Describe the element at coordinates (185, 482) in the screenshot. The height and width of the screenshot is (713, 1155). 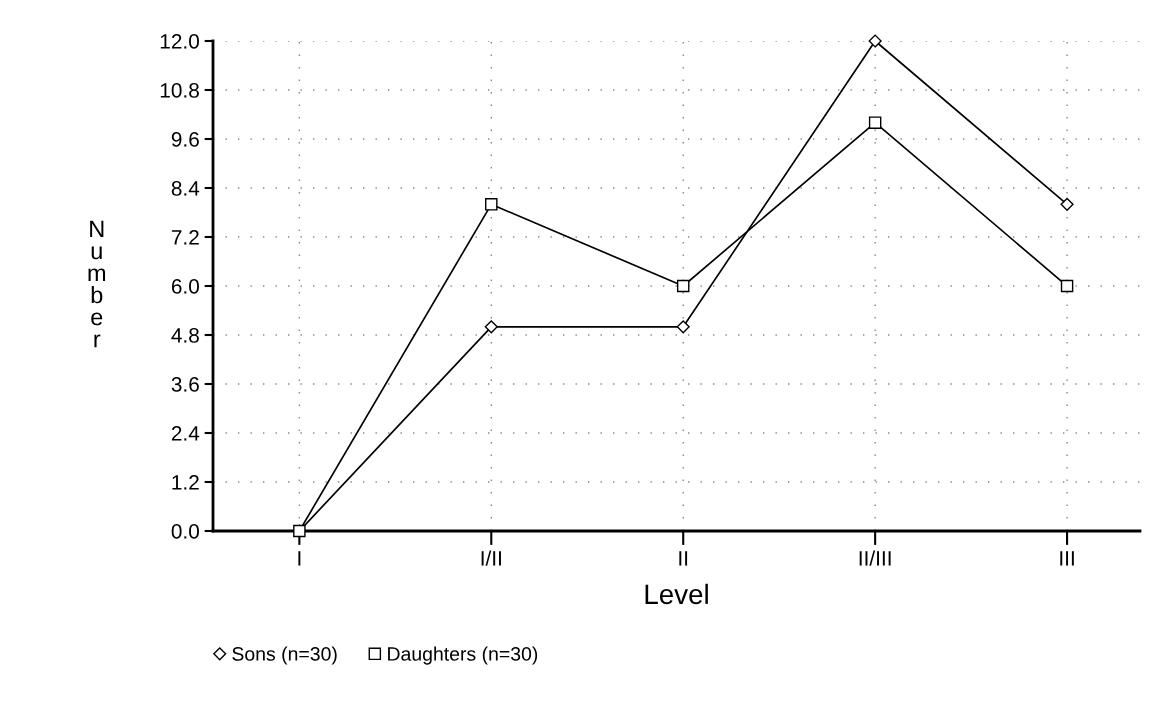
I see `y-tick-label: 1.2` at that location.